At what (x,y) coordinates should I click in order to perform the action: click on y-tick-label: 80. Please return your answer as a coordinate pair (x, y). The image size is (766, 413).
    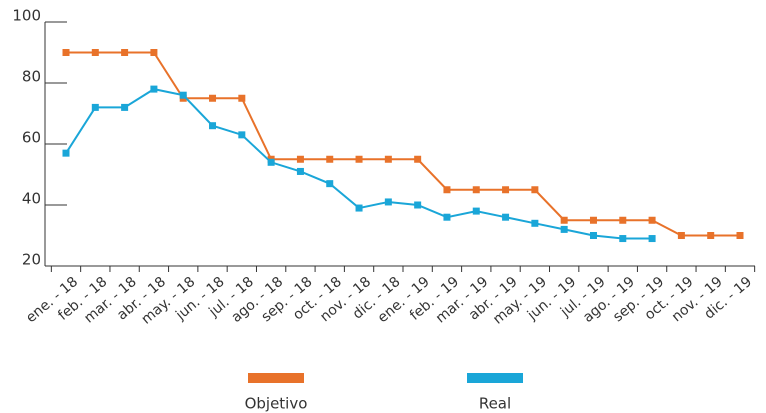
    Looking at the image, I should click on (31, 77).